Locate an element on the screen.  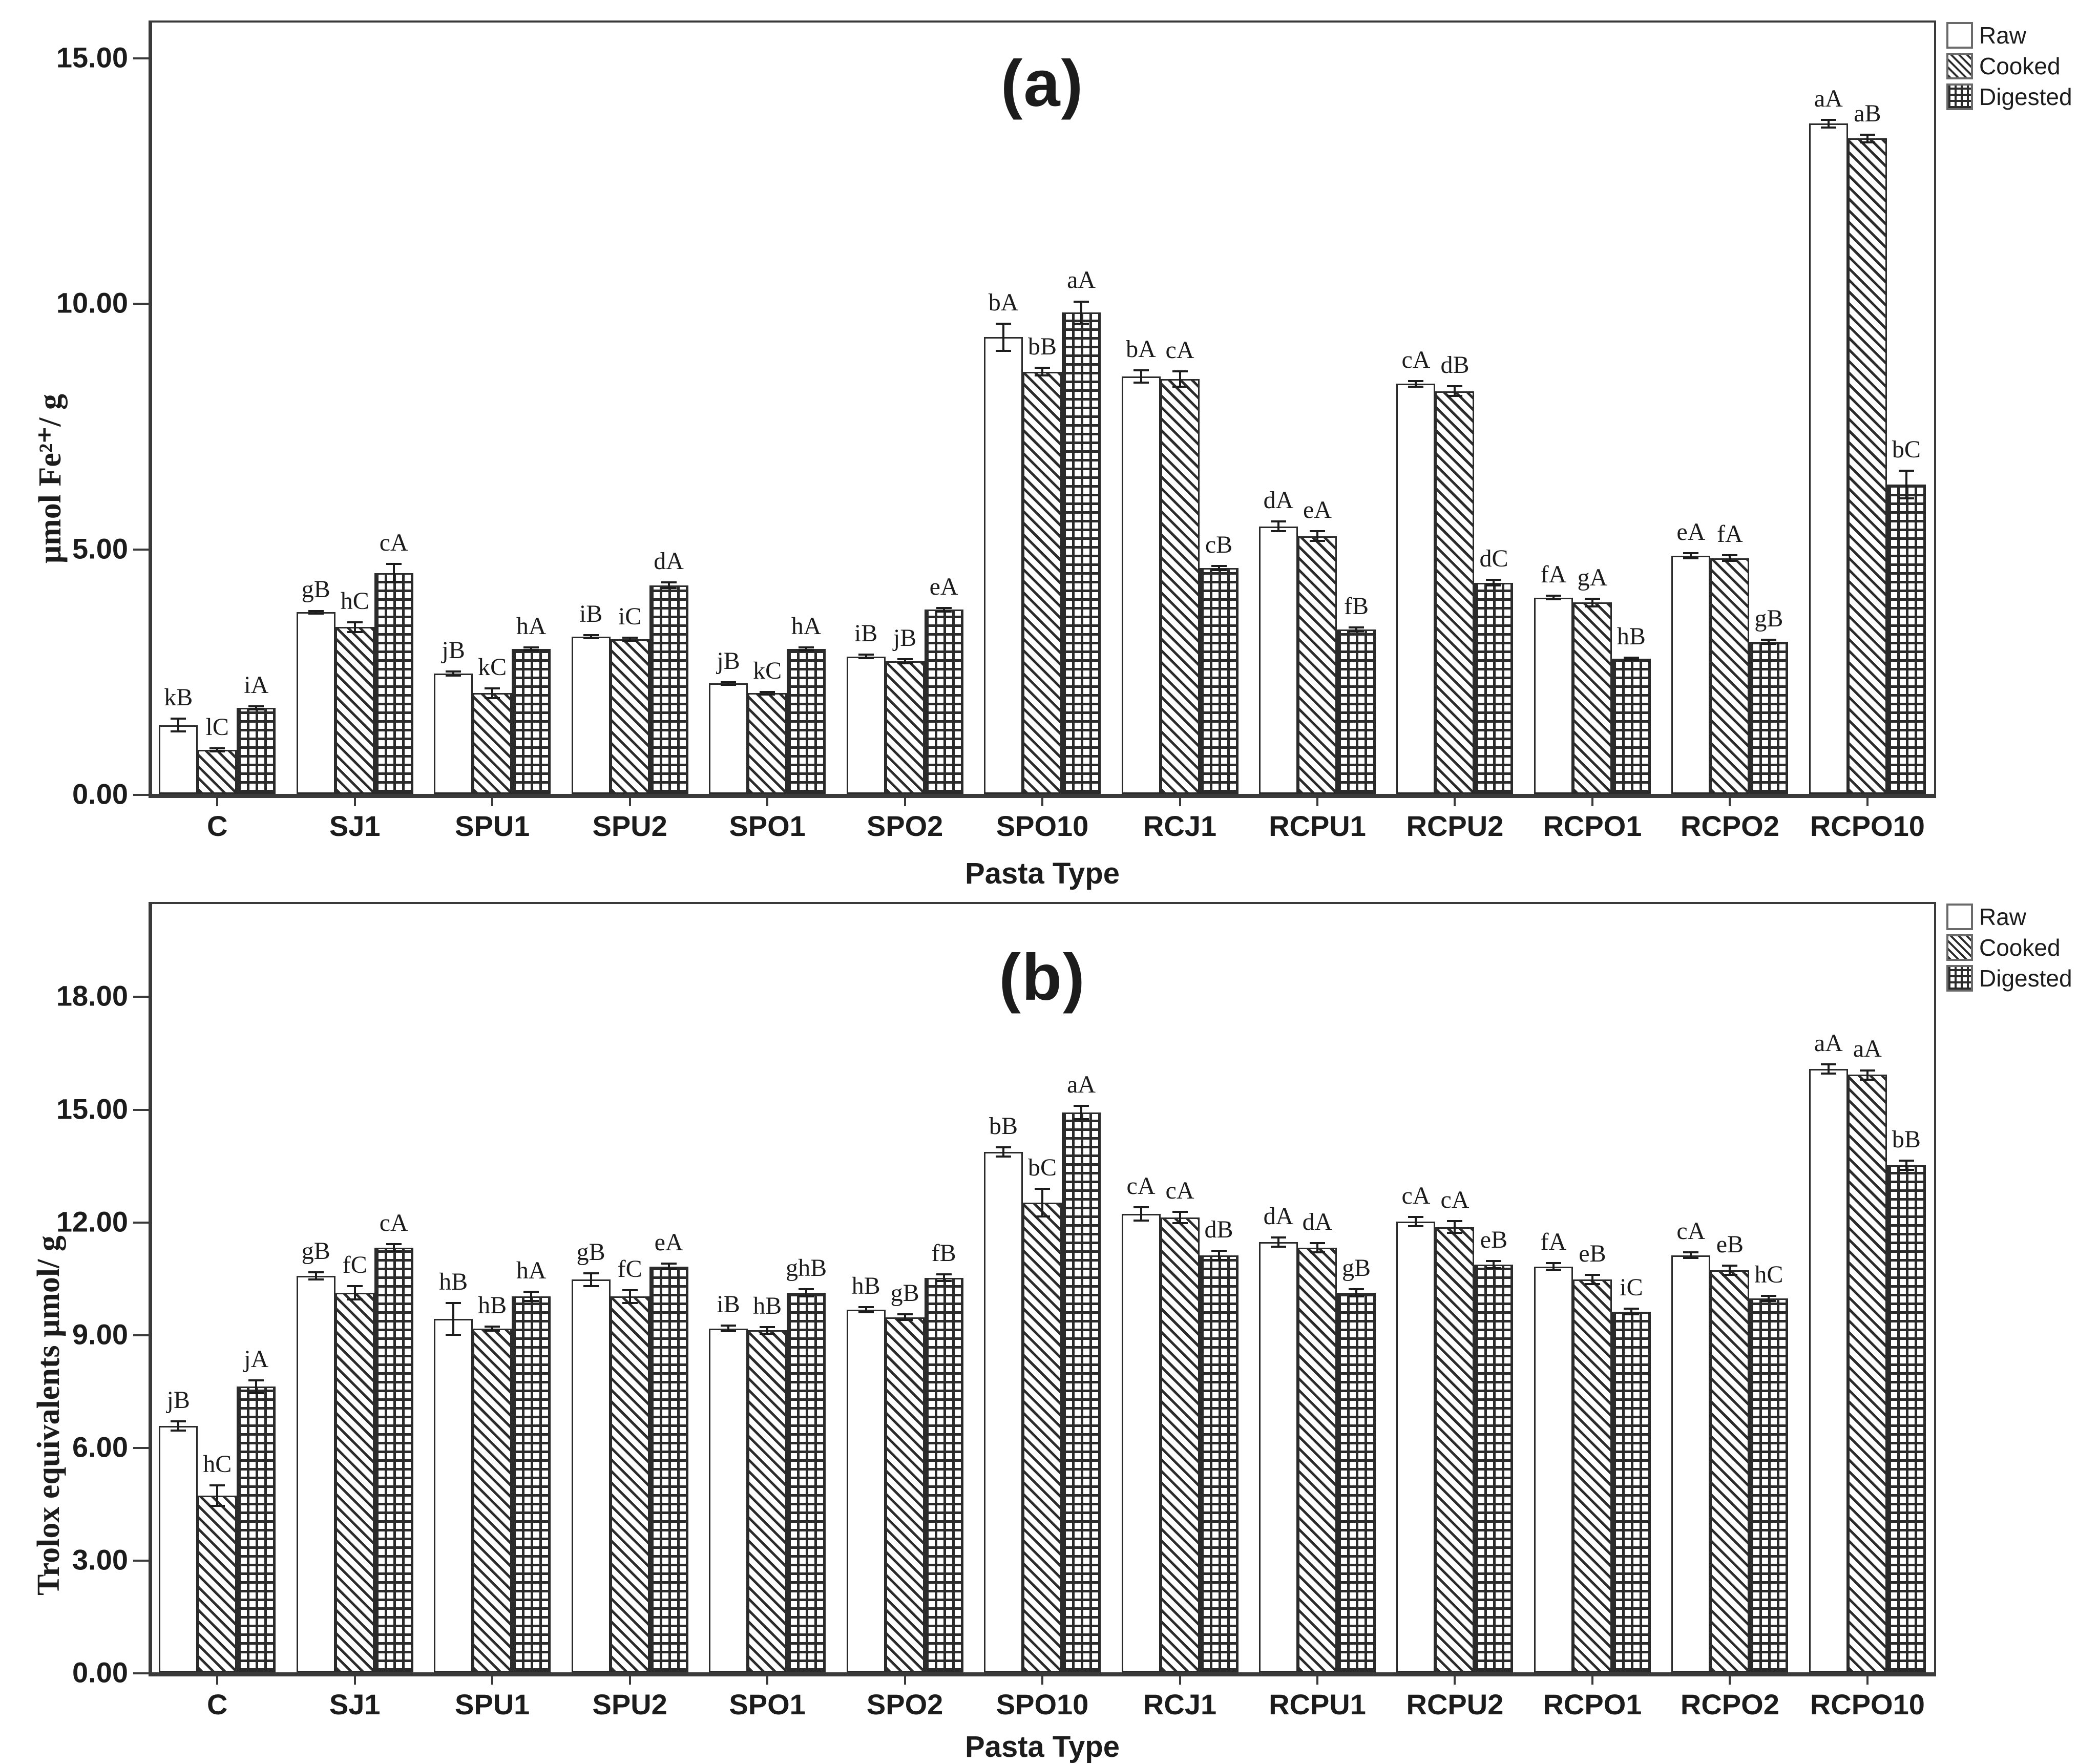
bar-cluster: gB fC eA is located at coordinates (629, 1287).